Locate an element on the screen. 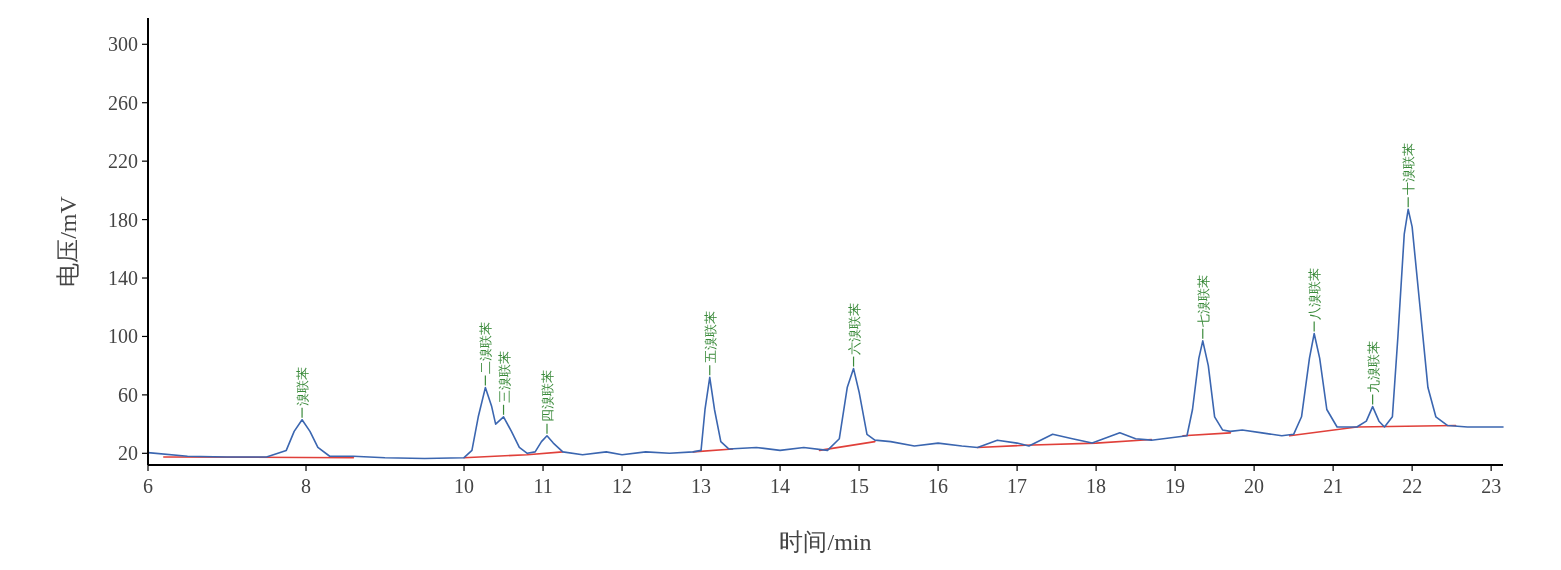  y-tick-label: 260 is located at coordinates (123, 102).